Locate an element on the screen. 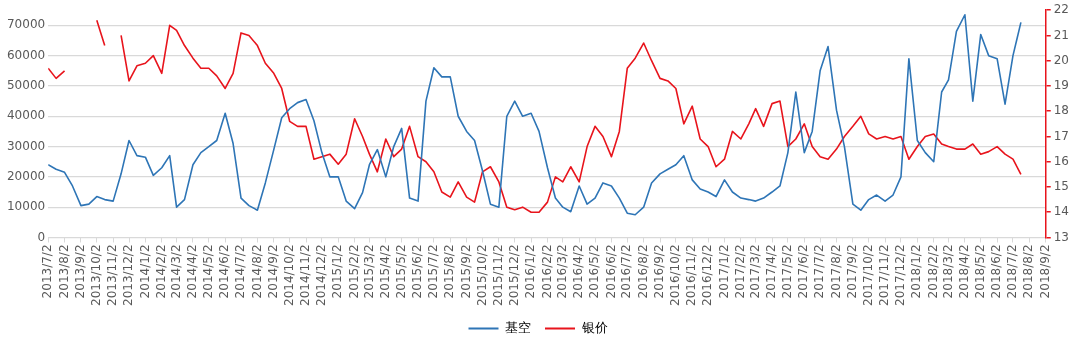 Image resolution: width=1080 pixels, height=347 pixels. y2-tick-label: 18 is located at coordinates (1061, 110).